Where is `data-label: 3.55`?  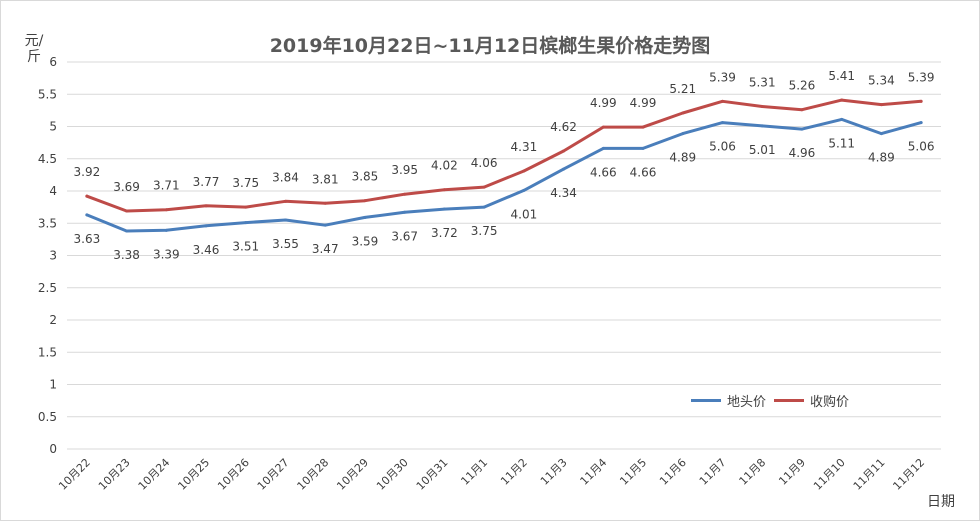 data-label: 3.55 is located at coordinates (285, 244).